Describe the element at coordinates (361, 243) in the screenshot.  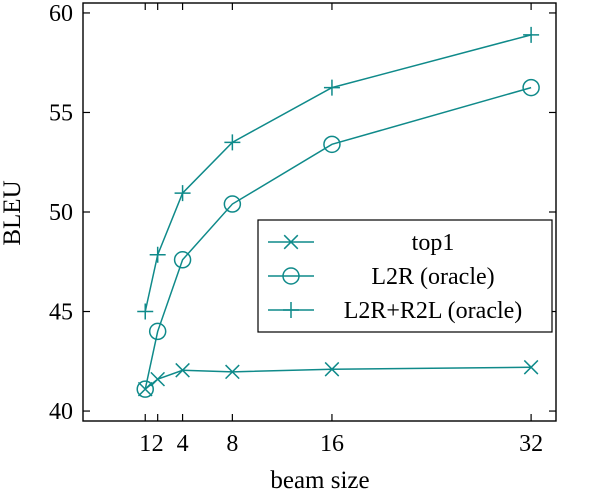
I see `legend-item: top1` at that location.